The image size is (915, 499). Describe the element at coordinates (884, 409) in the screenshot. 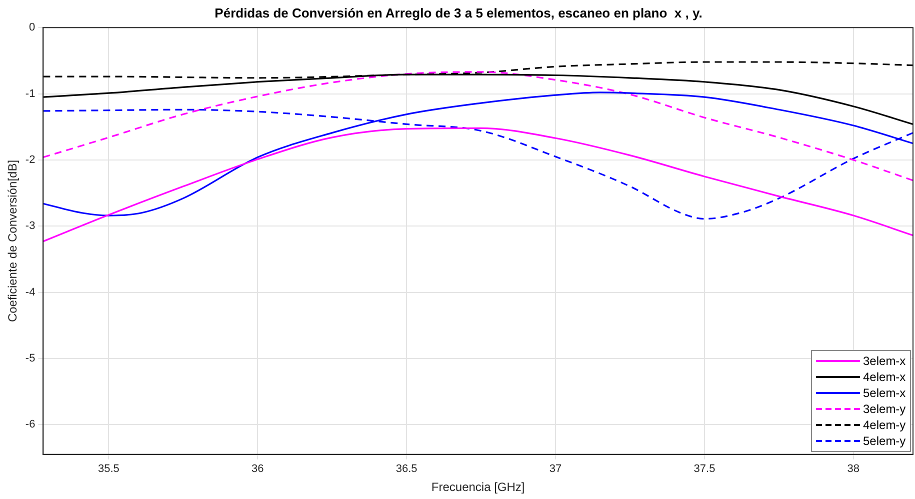

I see `legend-label: 3elem-y` at that location.